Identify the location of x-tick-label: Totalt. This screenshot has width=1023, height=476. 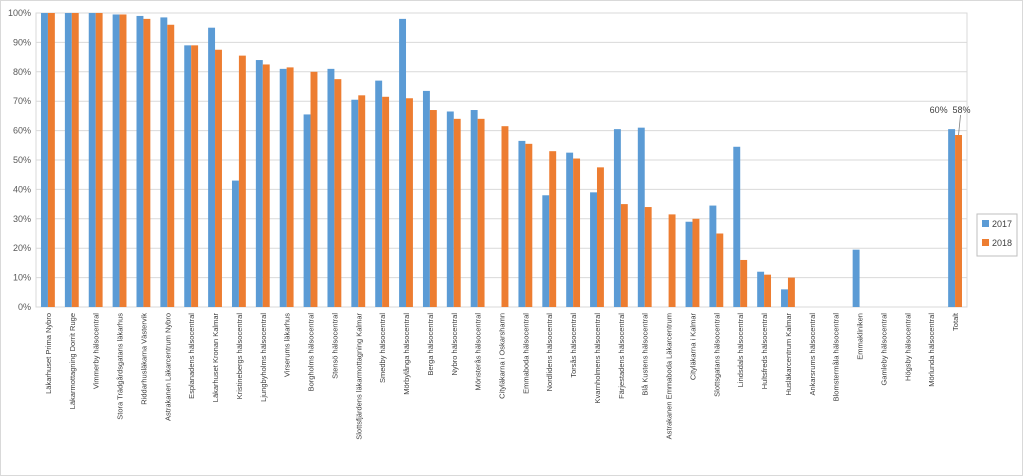
(955, 321).